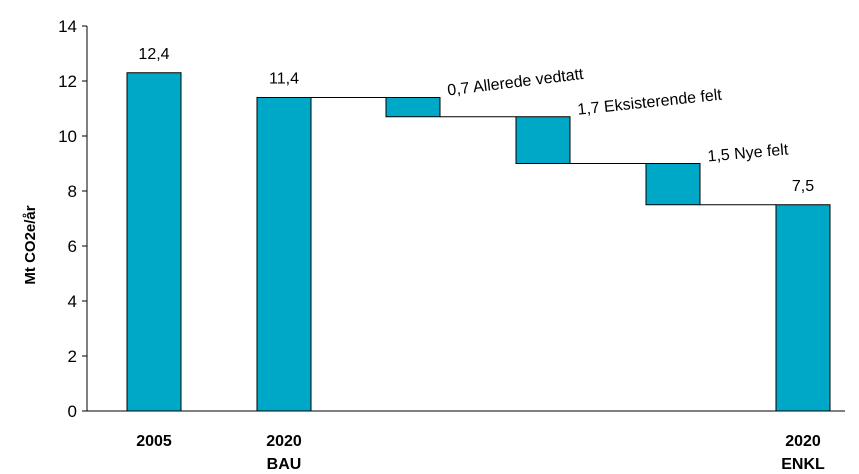 Image resolution: width=859 pixels, height=474 pixels. What do you see at coordinates (67, 26) in the screenshot?
I see `y-tick-label: 14` at bounding box center [67, 26].